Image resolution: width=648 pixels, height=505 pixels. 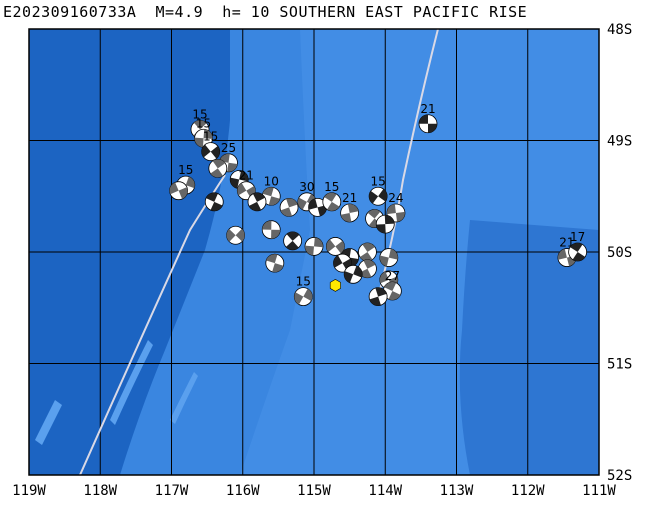 What do you see at coordinates (306, 187) in the screenshot?
I see `mechanism-depth-label: 30` at bounding box center [306, 187].